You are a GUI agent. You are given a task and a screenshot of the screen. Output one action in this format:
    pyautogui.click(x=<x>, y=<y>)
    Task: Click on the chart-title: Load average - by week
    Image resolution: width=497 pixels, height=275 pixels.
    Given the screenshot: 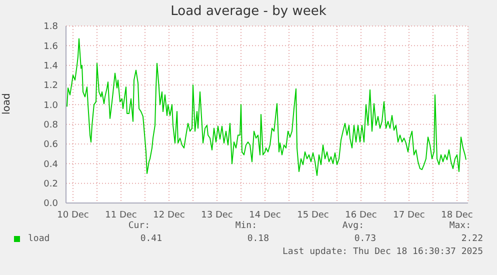 What is the action you would take?
    pyautogui.click(x=249, y=11)
    